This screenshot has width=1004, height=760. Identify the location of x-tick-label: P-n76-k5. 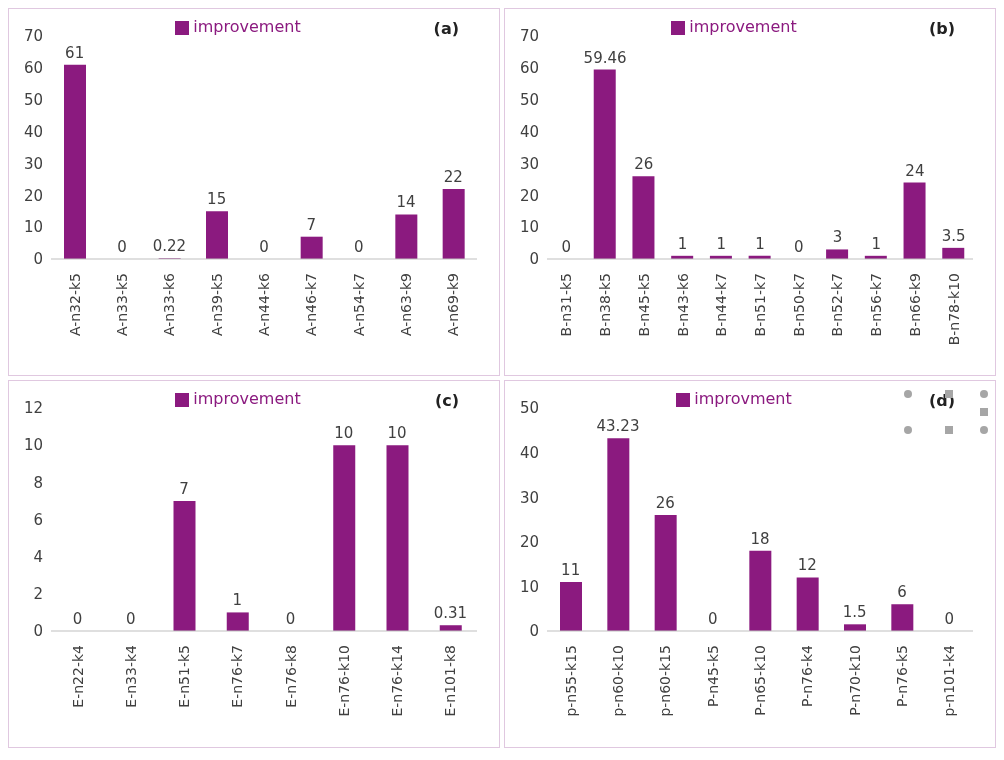
(902, 676).